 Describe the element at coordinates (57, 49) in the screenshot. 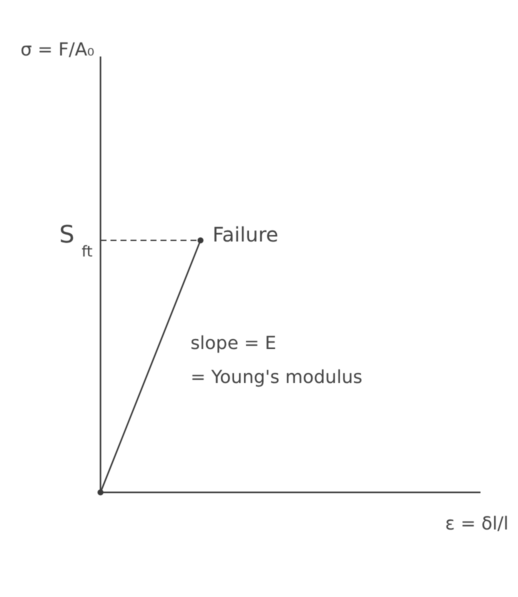

I see `text: σ = F/A₀` at that location.